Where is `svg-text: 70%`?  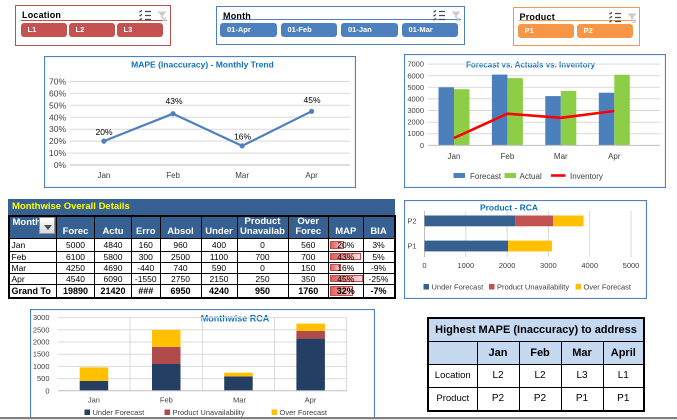
svg-text: 70% is located at coordinates (57, 82).